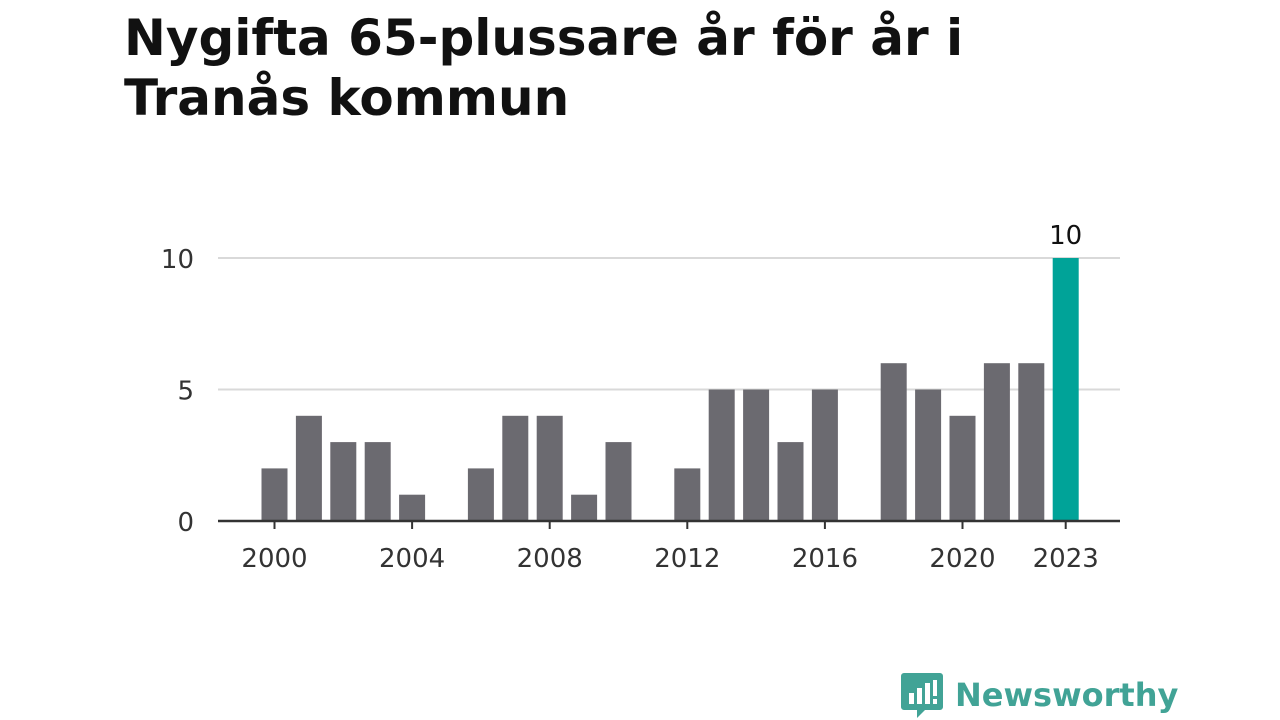 The width and height of the screenshot is (1280, 720). What do you see at coordinates (962, 559) in the screenshot?
I see `x-tick-label: 2020` at bounding box center [962, 559].